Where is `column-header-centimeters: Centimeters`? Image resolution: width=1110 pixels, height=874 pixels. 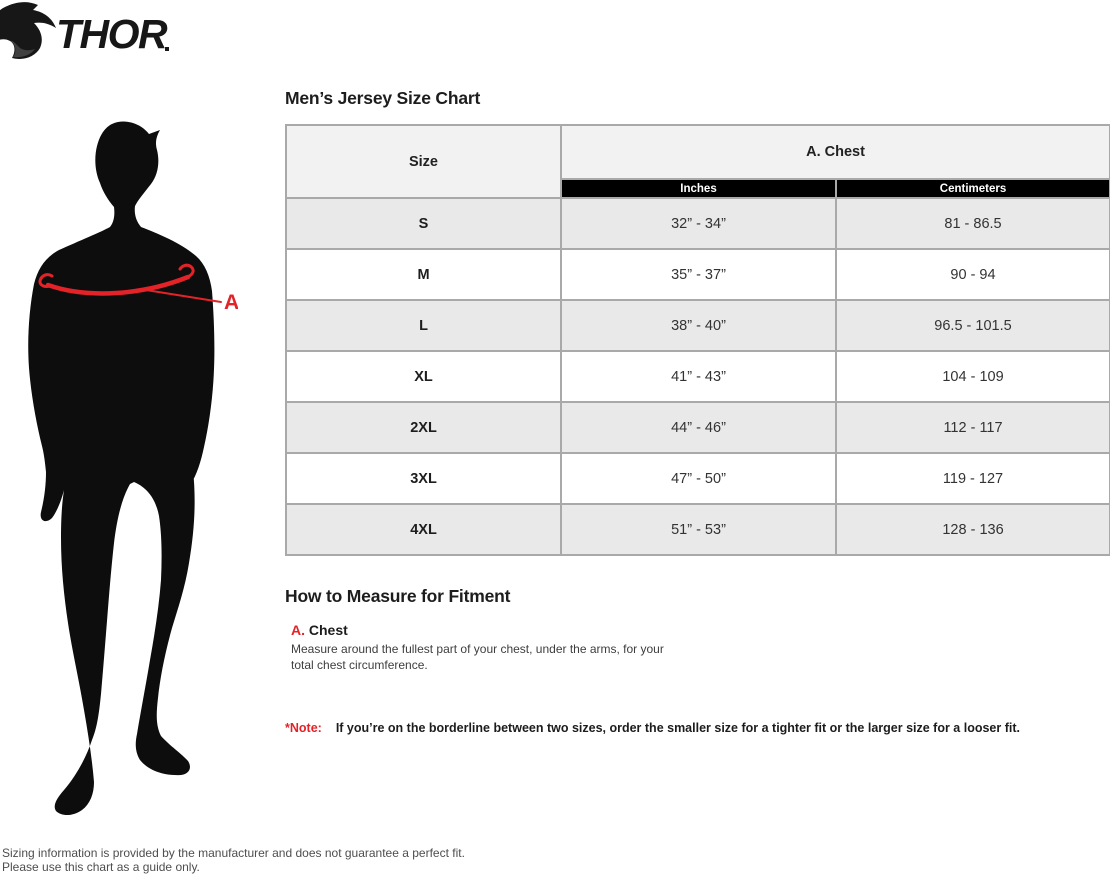
column-header-centimeters: Centimeters is located at coordinates (972, 188).